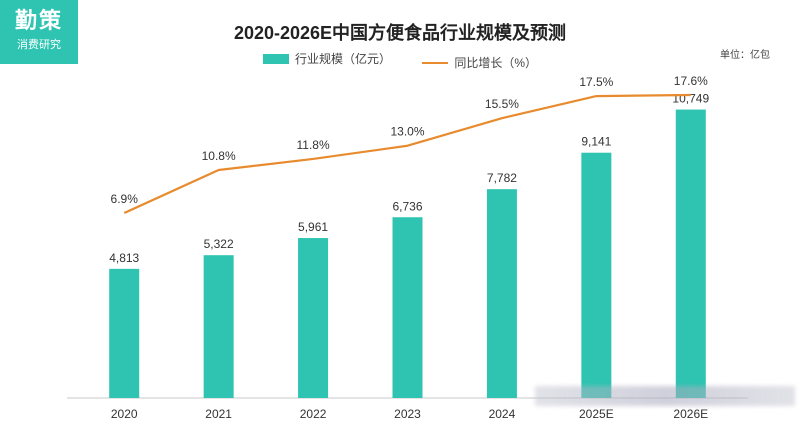  Describe the element at coordinates (596, 414) in the screenshot. I see `x-tick-label: 2025E` at that location.